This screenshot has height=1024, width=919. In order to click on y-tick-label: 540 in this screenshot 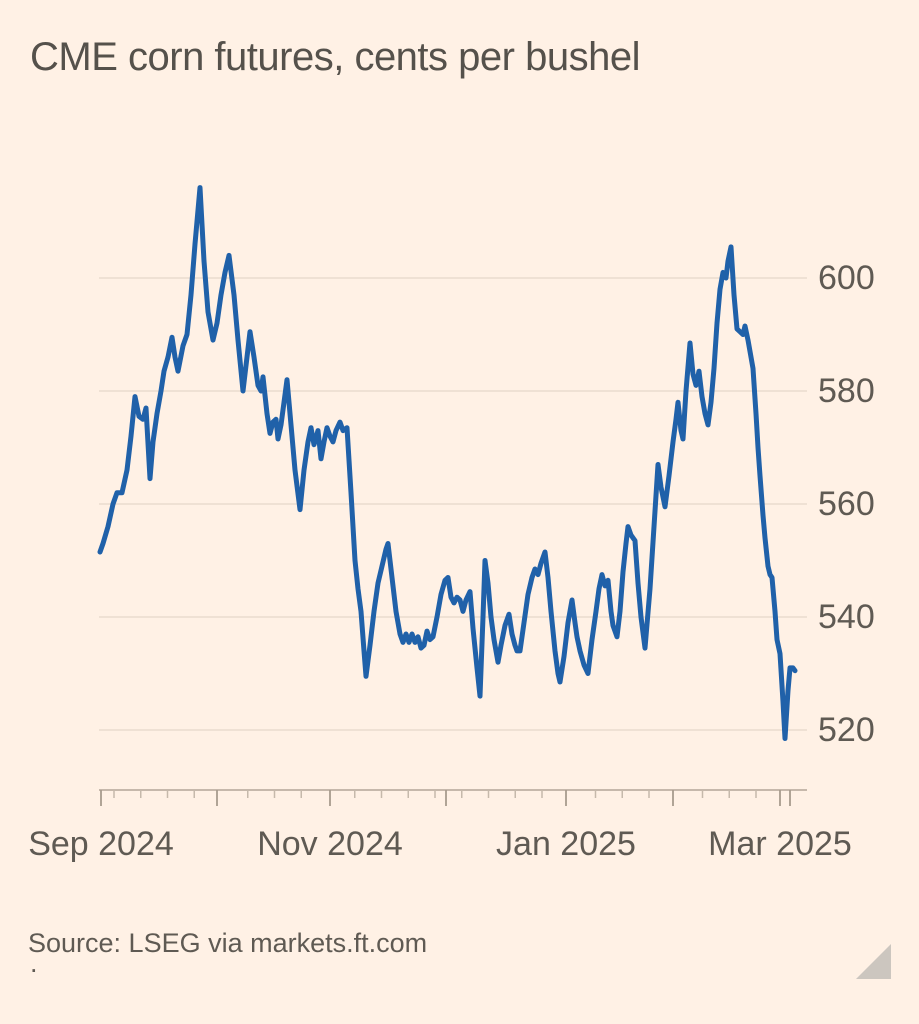, I will do `click(846, 617)`.